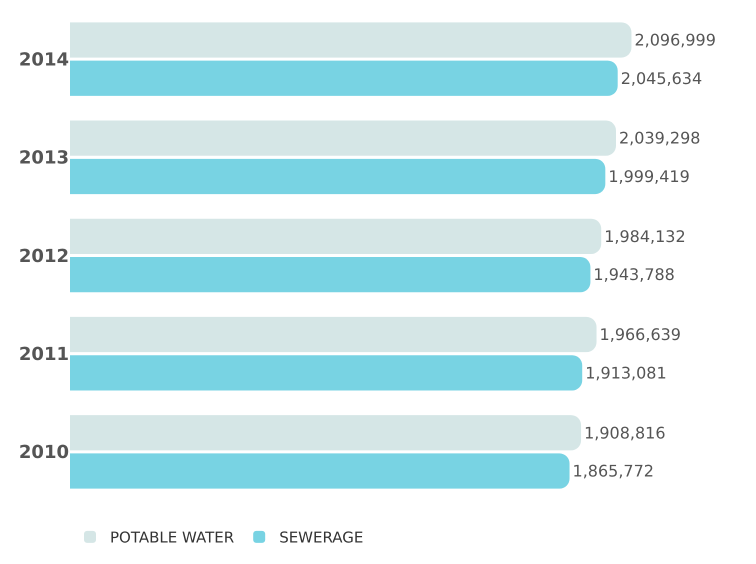 The height and width of the screenshot is (564, 756). What do you see at coordinates (625, 432) in the screenshot?
I see `data-label: 1,908,816` at bounding box center [625, 432].